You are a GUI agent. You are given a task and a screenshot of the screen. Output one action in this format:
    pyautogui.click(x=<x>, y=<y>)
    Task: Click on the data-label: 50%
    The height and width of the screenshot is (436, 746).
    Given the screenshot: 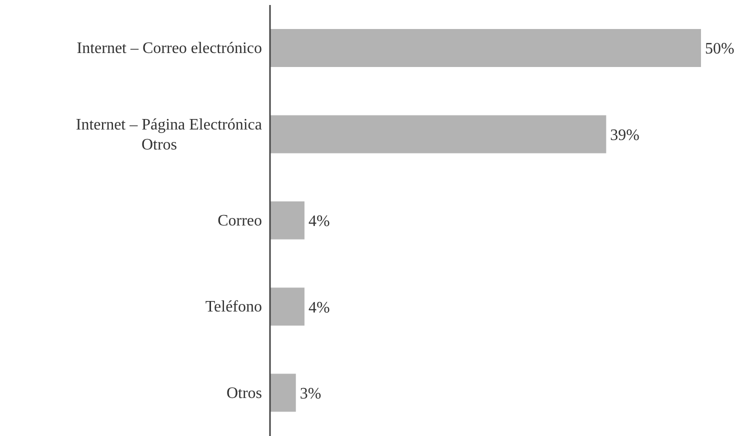 What is the action you would take?
    pyautogui.click(x=719, y=49)
    